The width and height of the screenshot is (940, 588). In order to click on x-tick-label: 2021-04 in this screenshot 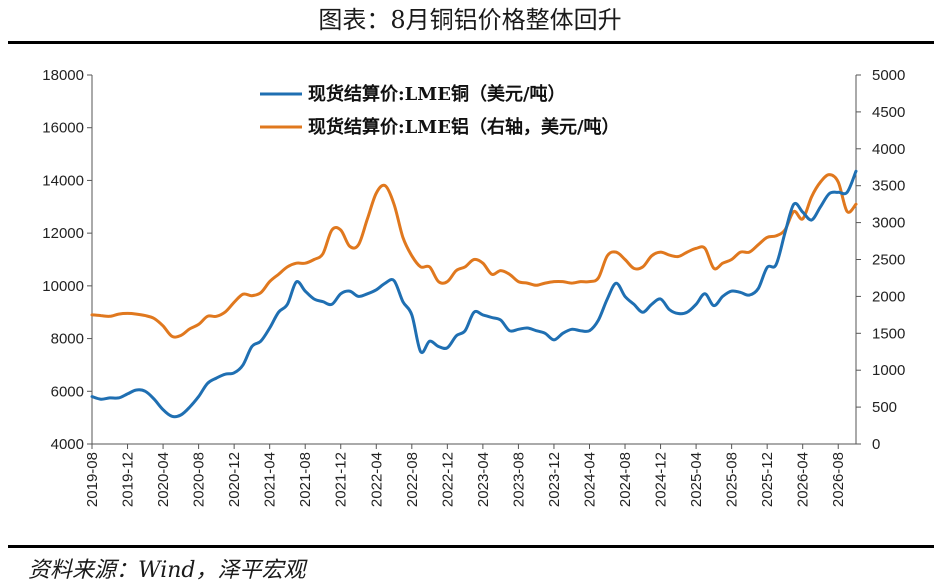, I will do `click(270, 479)`.